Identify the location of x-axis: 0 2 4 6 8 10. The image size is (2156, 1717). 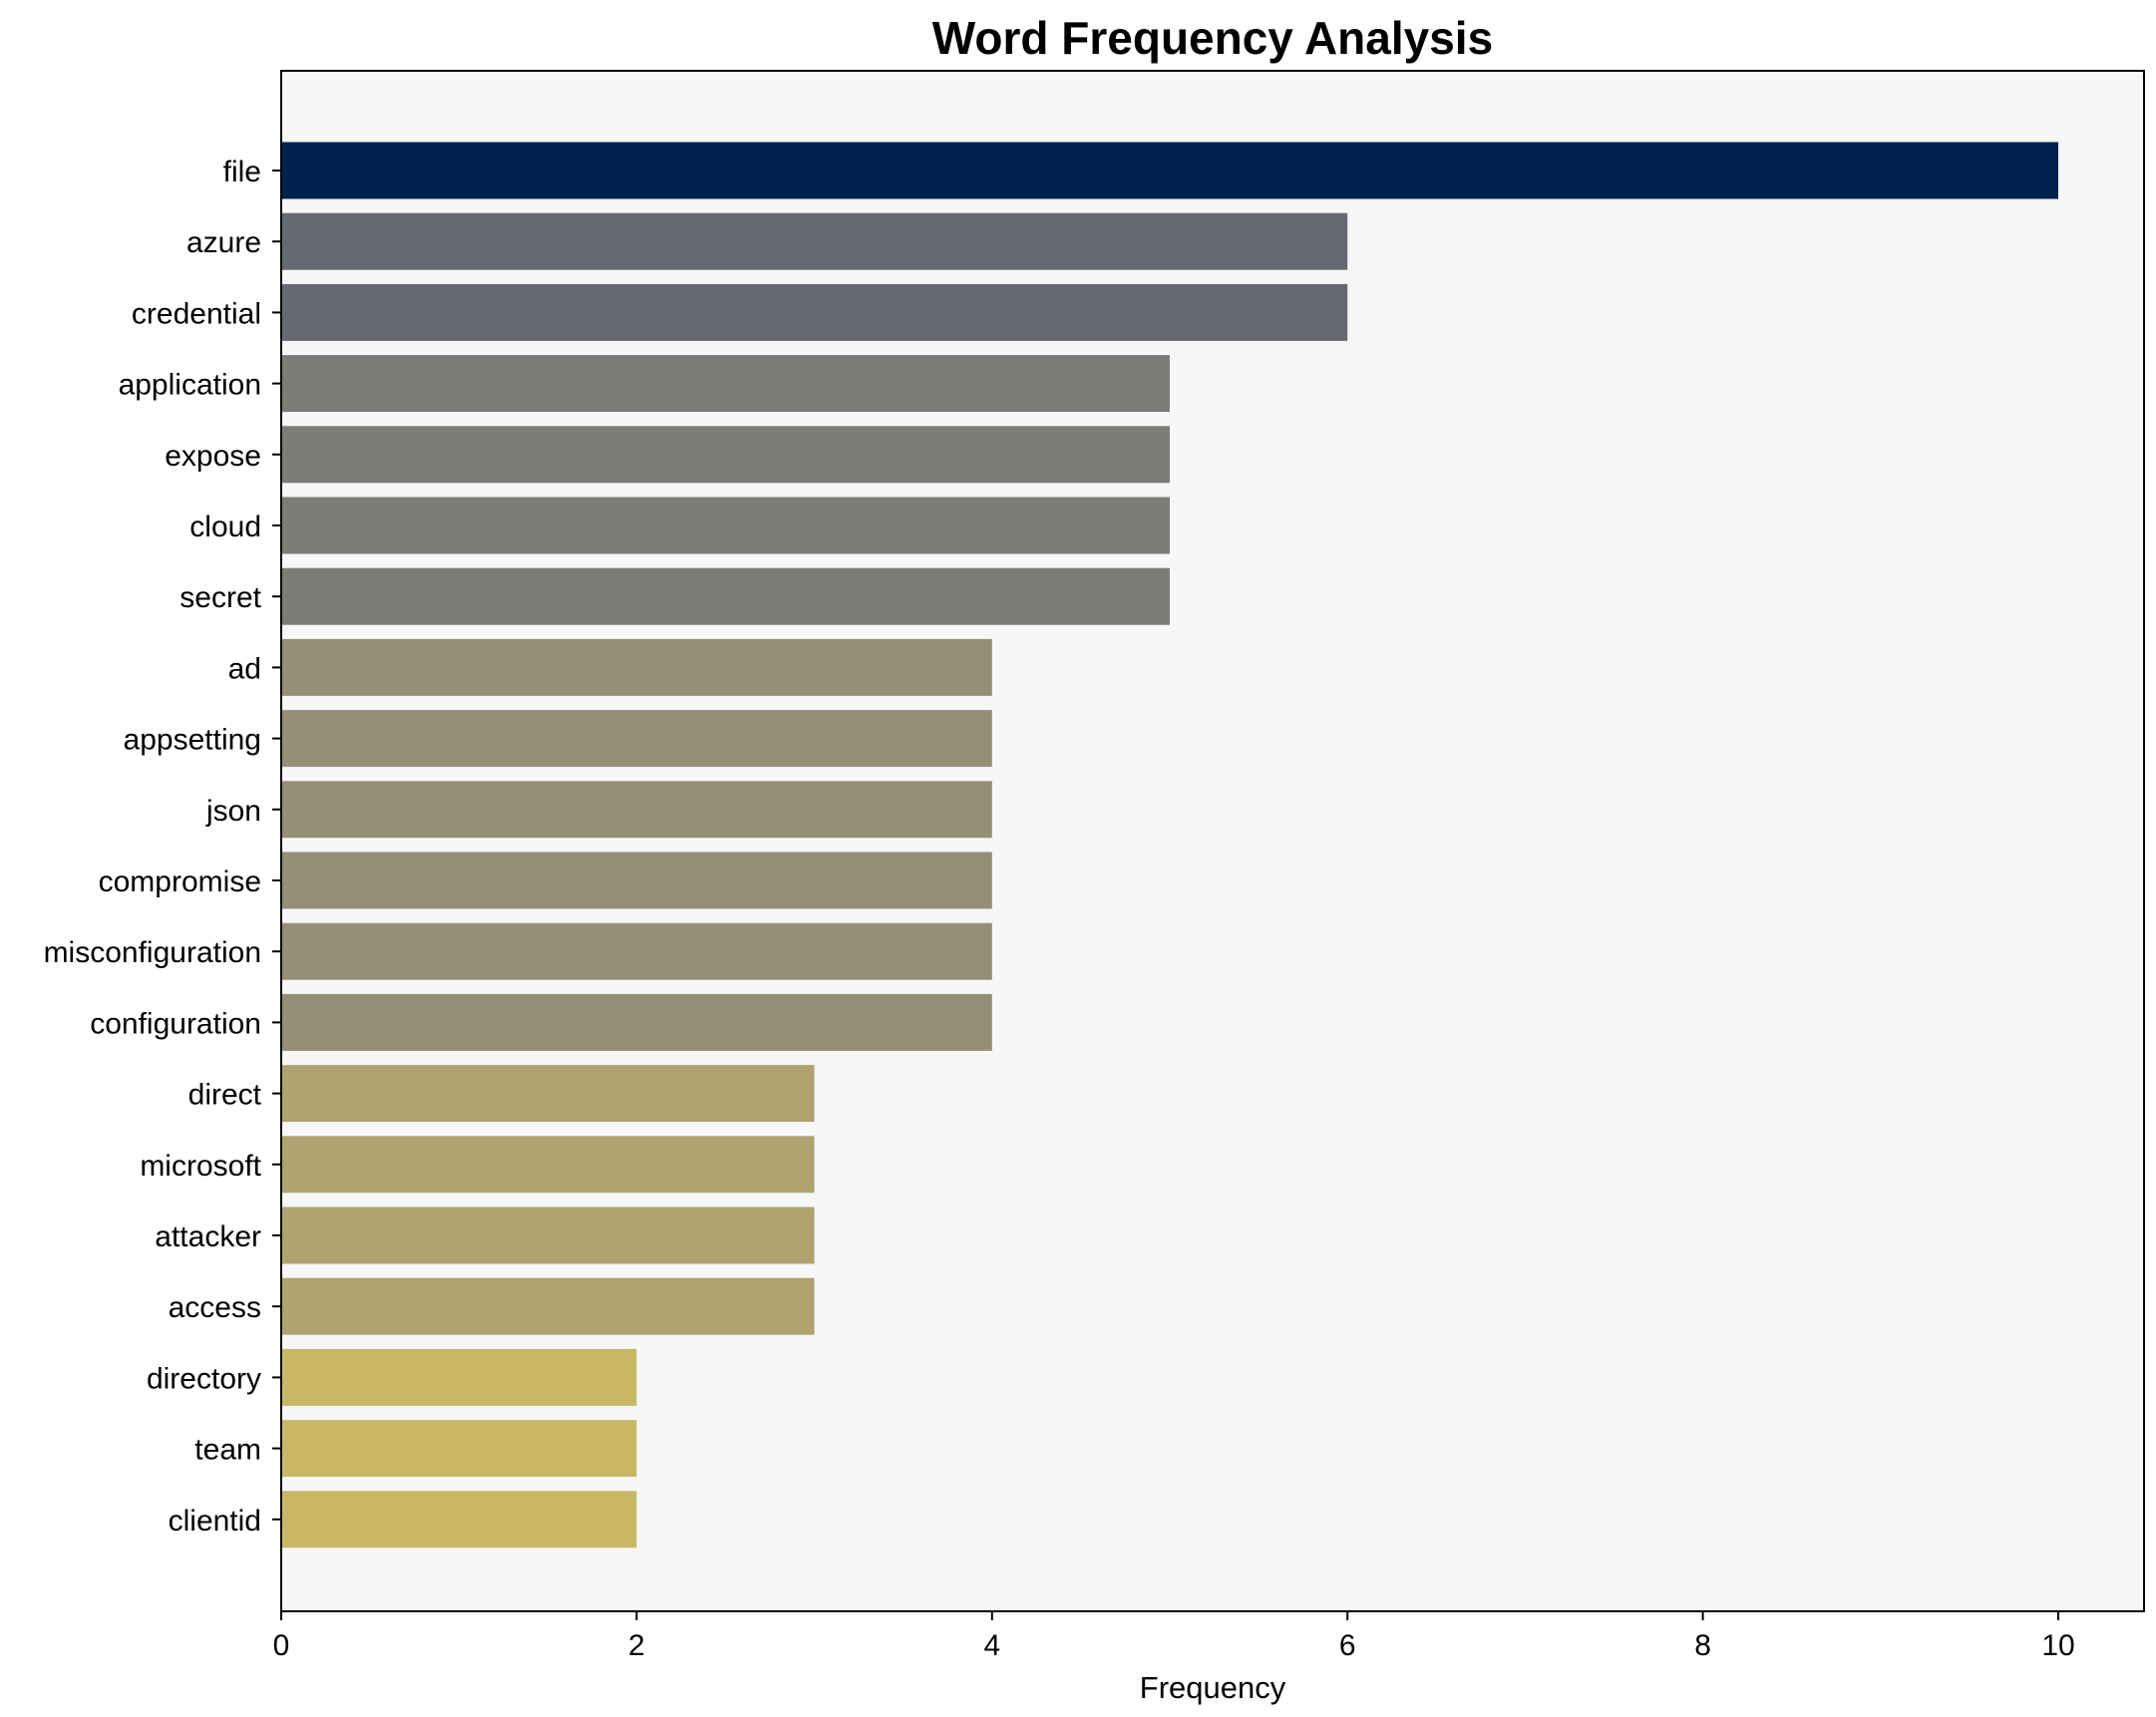
(1174, 1636).